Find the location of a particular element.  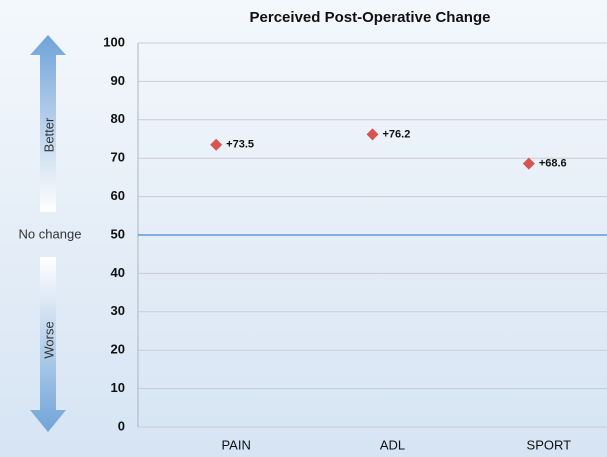

y-tick-label: 10 is located at coordinates (118, 387).